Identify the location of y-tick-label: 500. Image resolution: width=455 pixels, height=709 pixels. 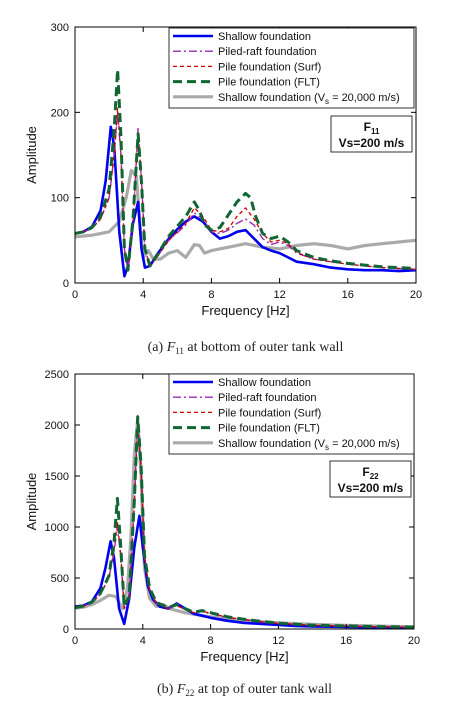
(60, 579).